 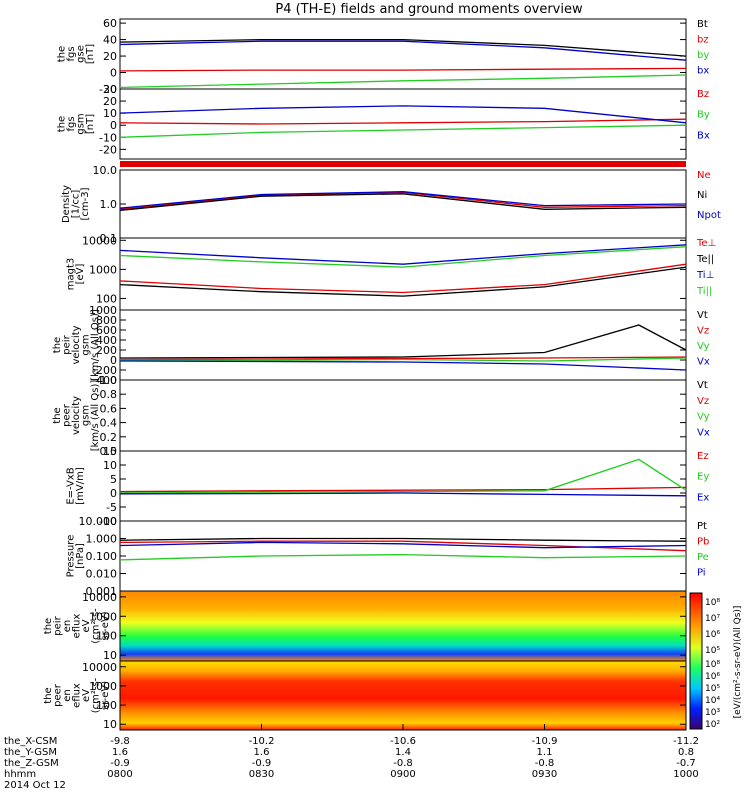 What do you see at coordinates (703, 557) in the screenshot?
I see `legend-Pe: Pe` at bounding box center [703, 557].